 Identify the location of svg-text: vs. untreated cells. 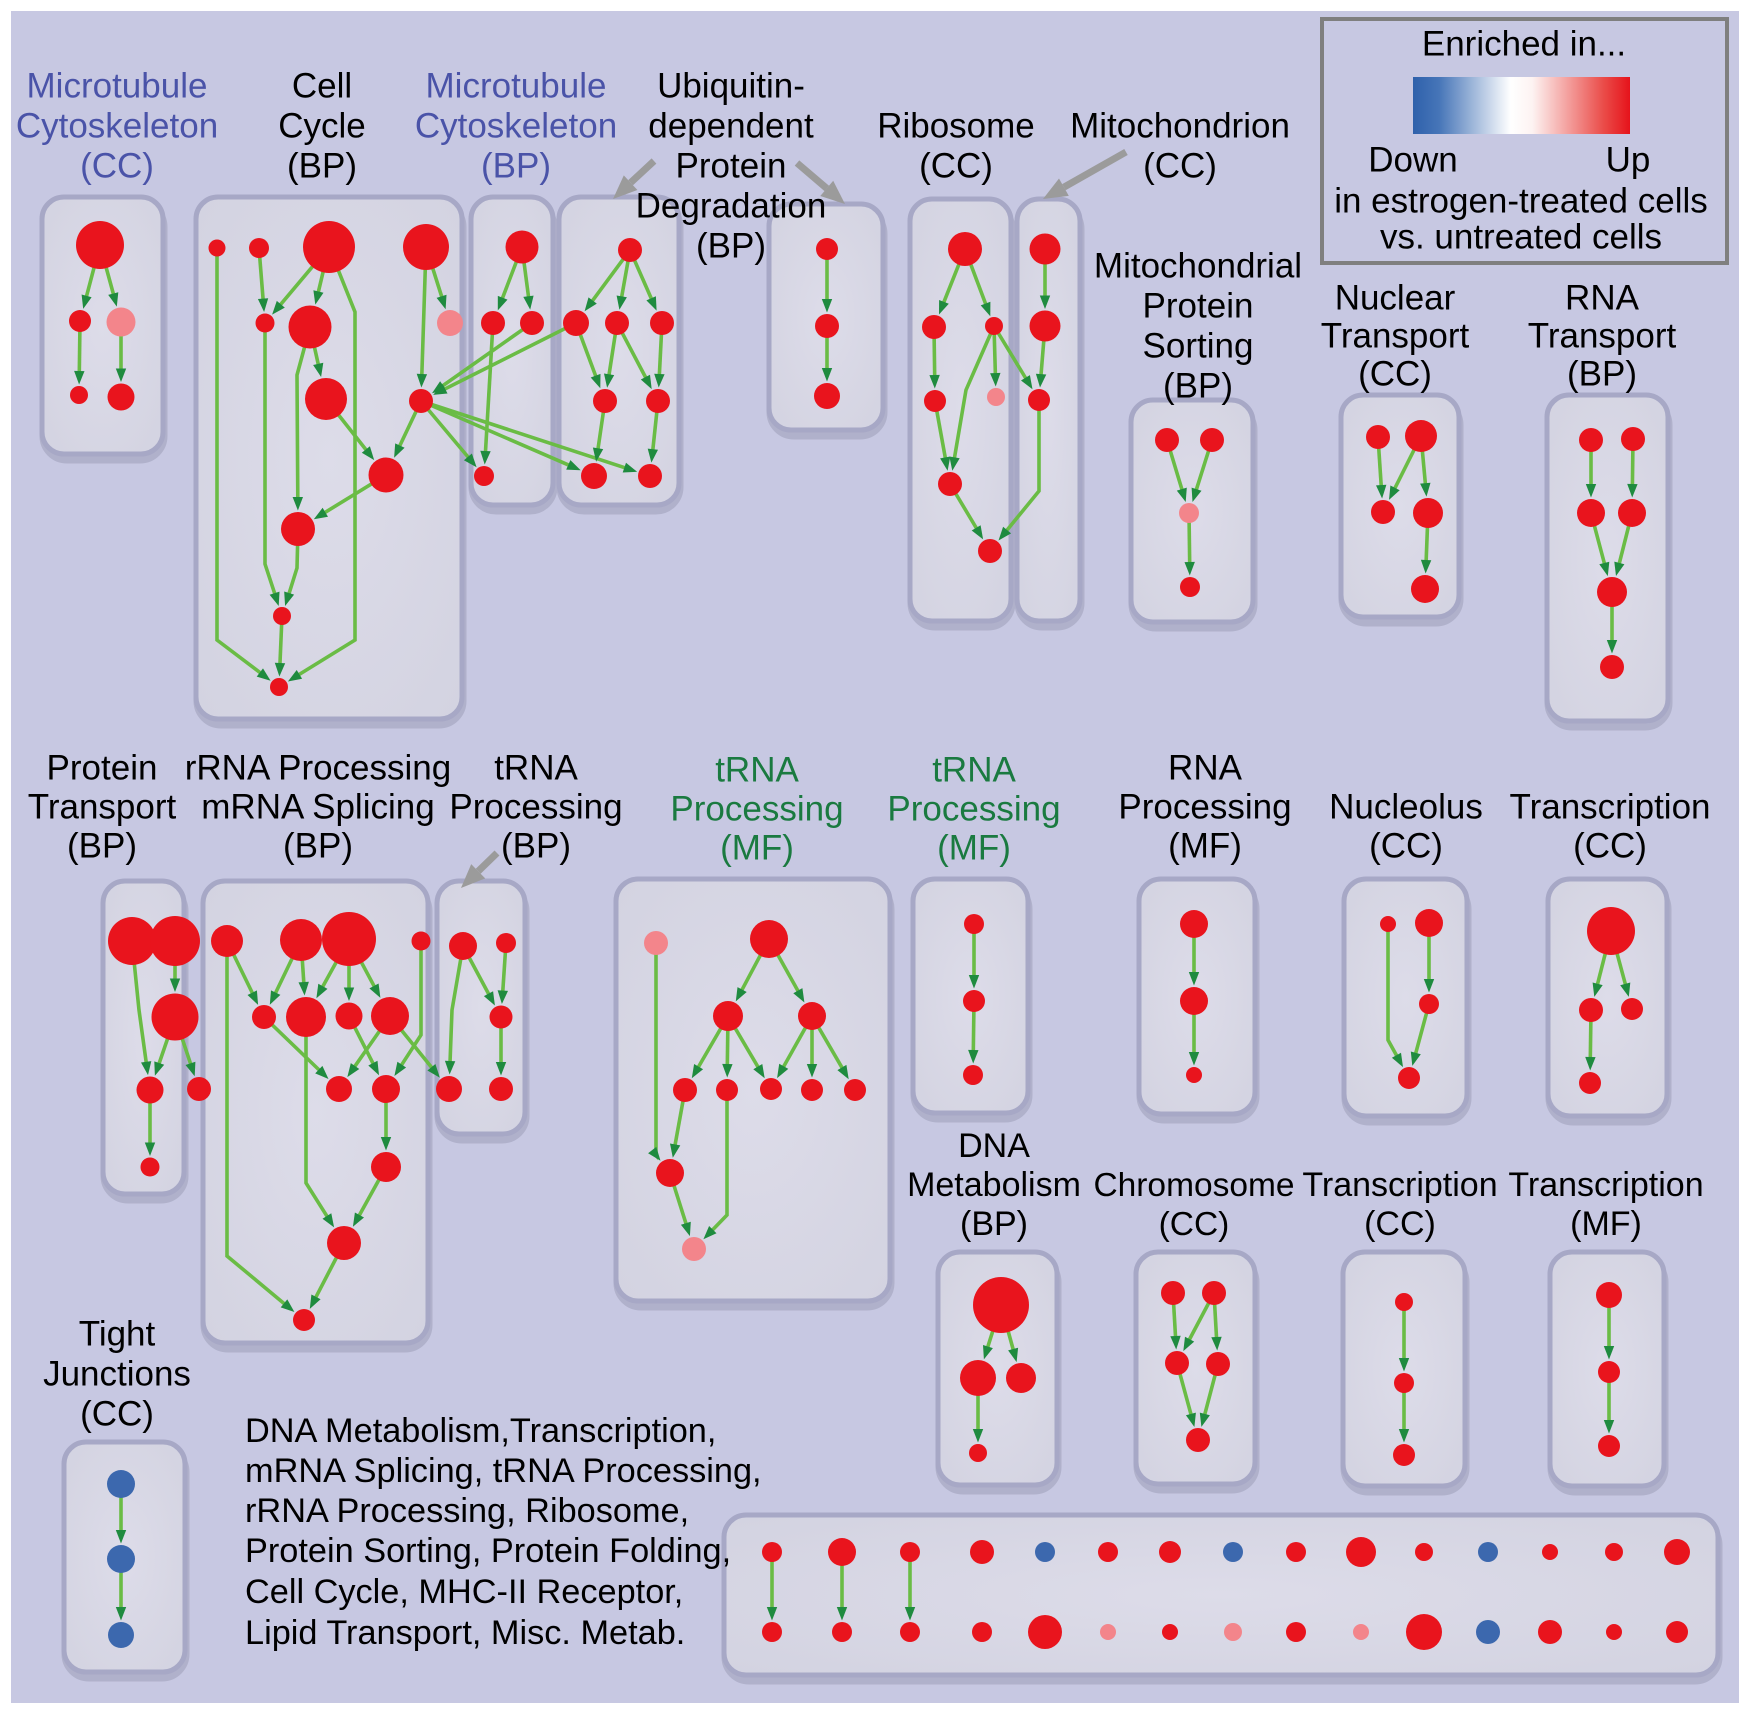
(1521, 236).